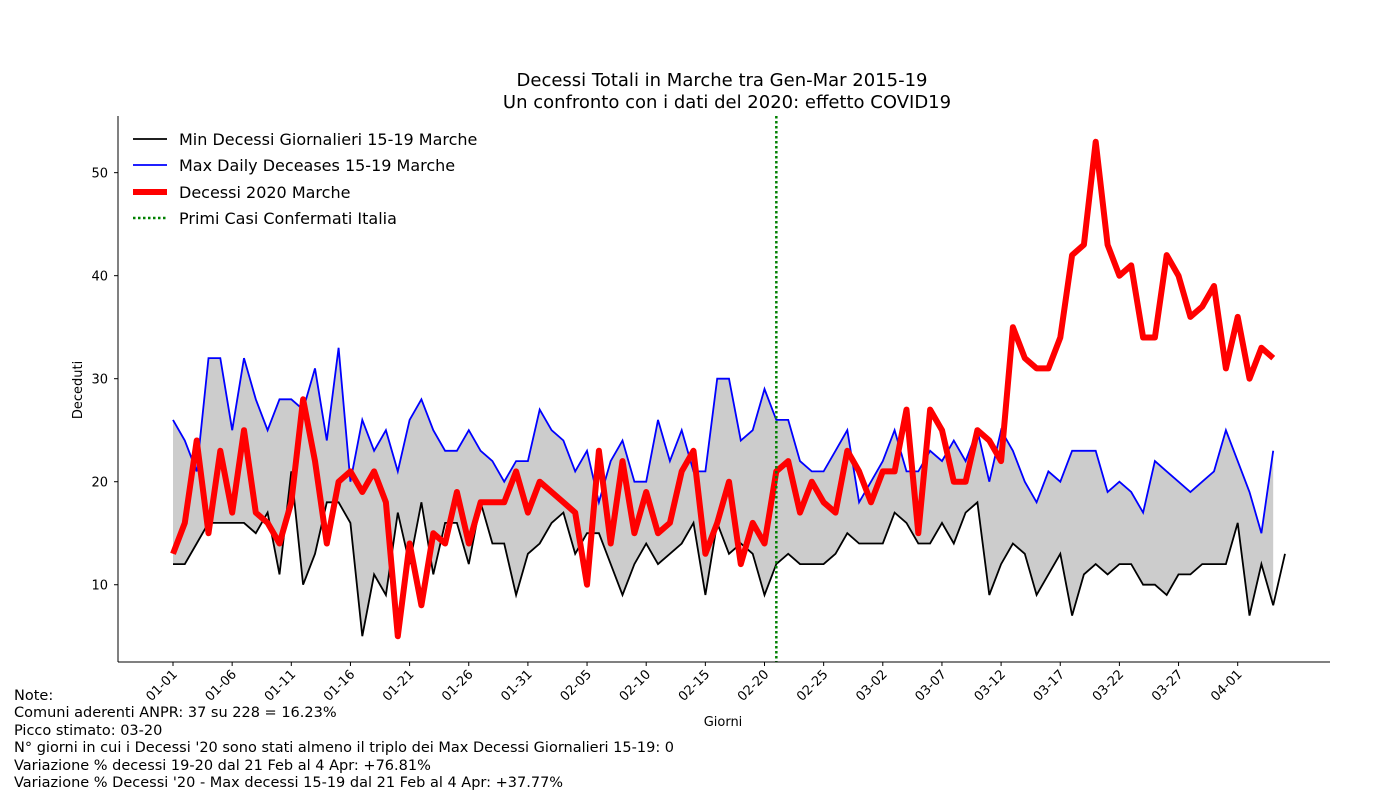 This screenshot has width=1400, height=800. I want to click on x-tick-label: 03-27, so click(1167, 685).